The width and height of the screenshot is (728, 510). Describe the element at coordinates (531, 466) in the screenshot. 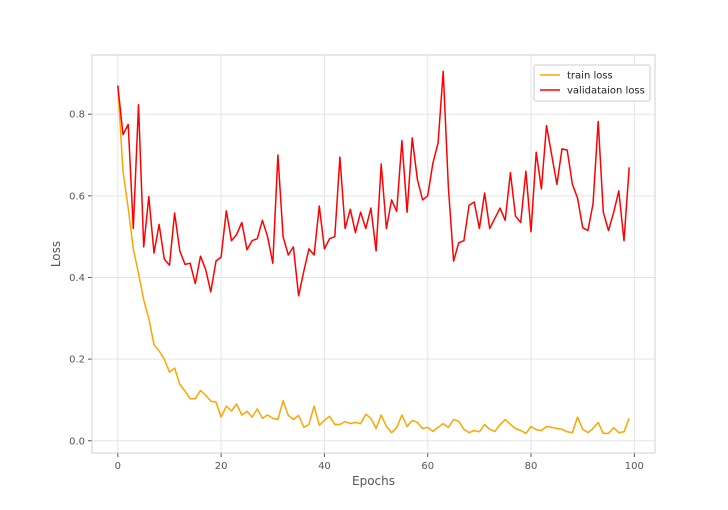

I see `x-tick-label: 80` at that location.